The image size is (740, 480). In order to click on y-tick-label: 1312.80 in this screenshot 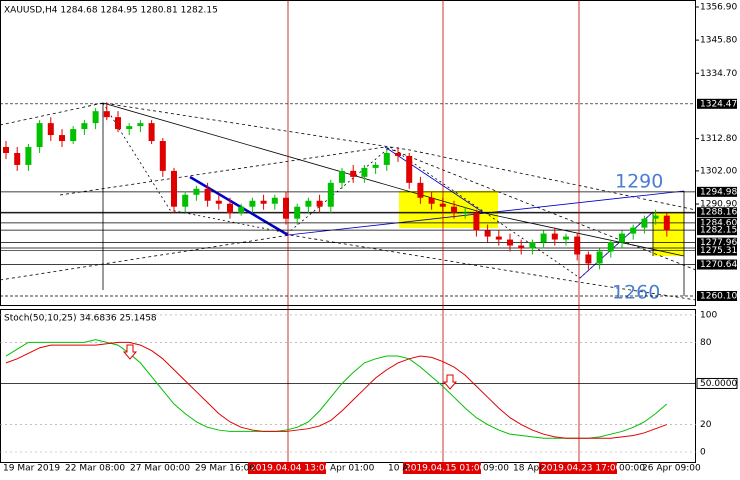, I will do `click(718, 139)`.